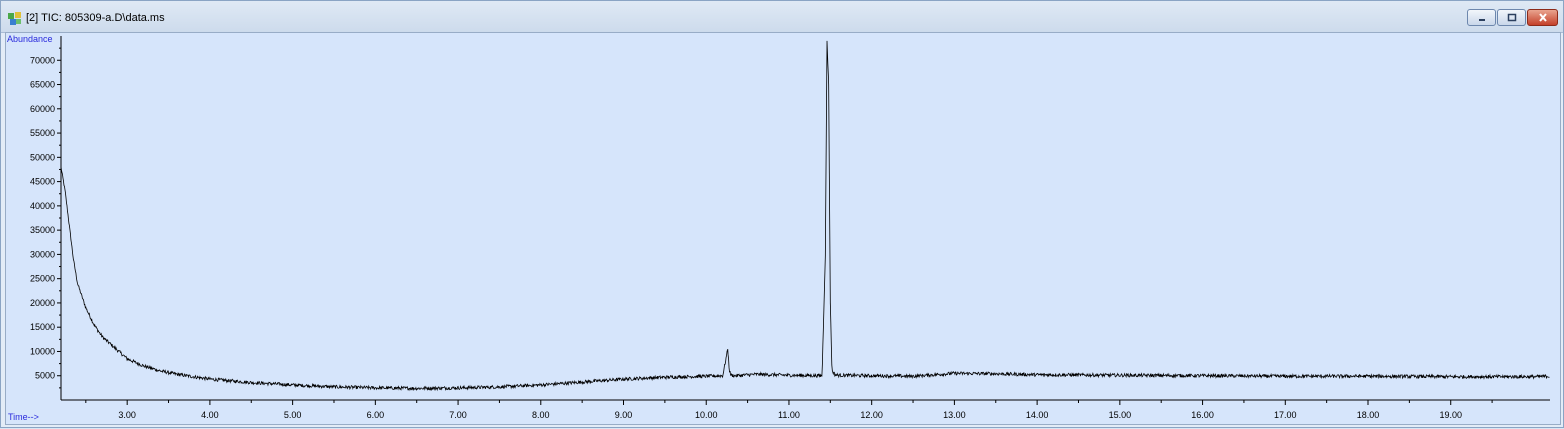 The width and height of the screenshot is (1564, 429). I want to click on minimize-button, so click(1481, 17).